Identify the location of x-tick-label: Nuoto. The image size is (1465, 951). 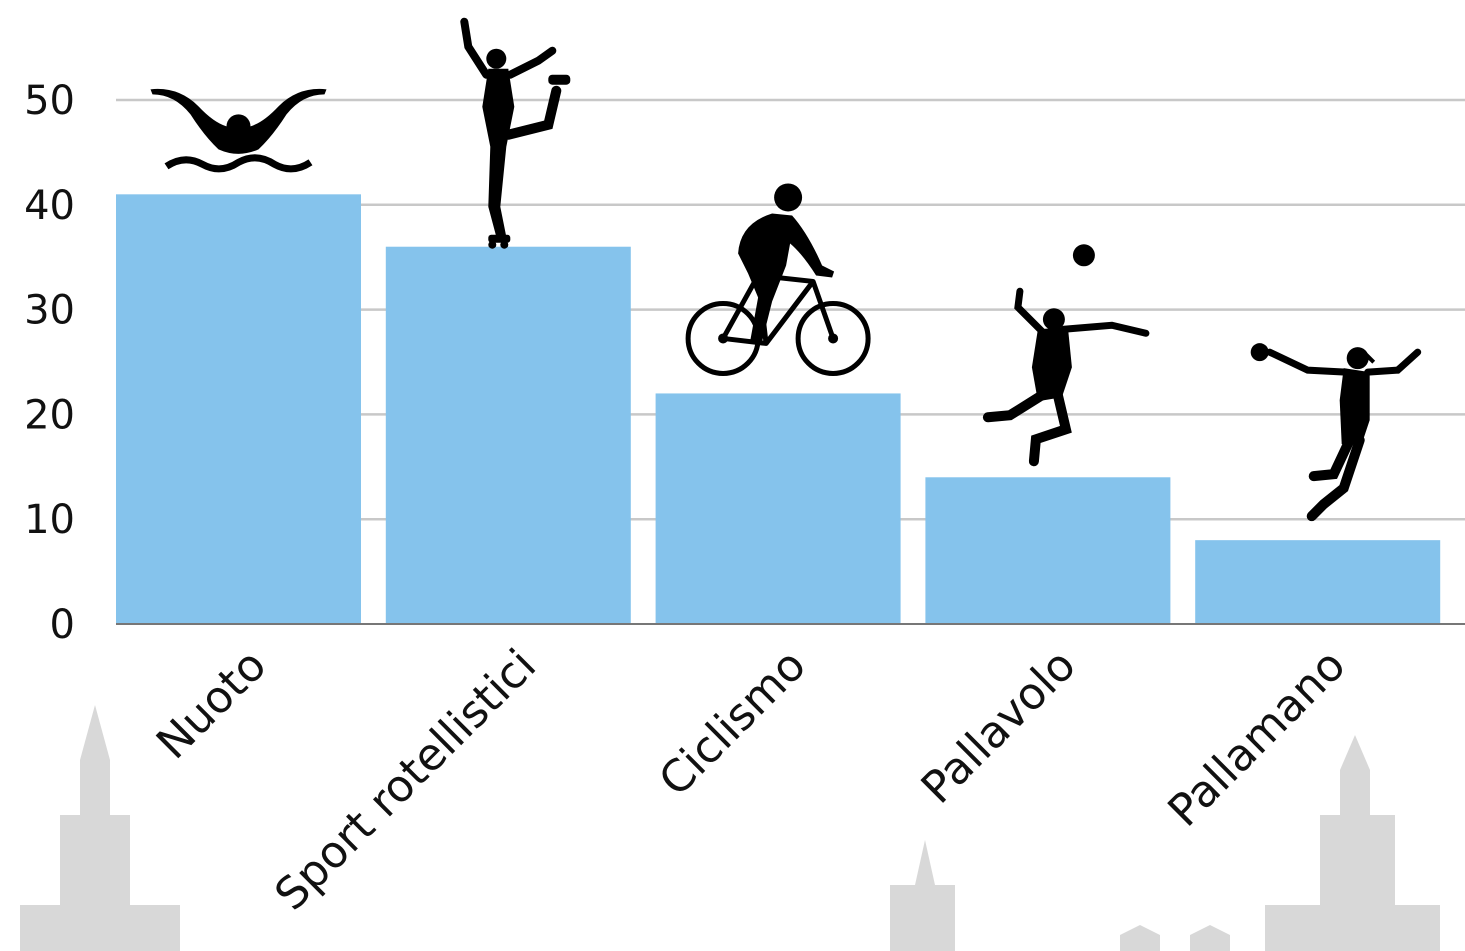
(211, 704).